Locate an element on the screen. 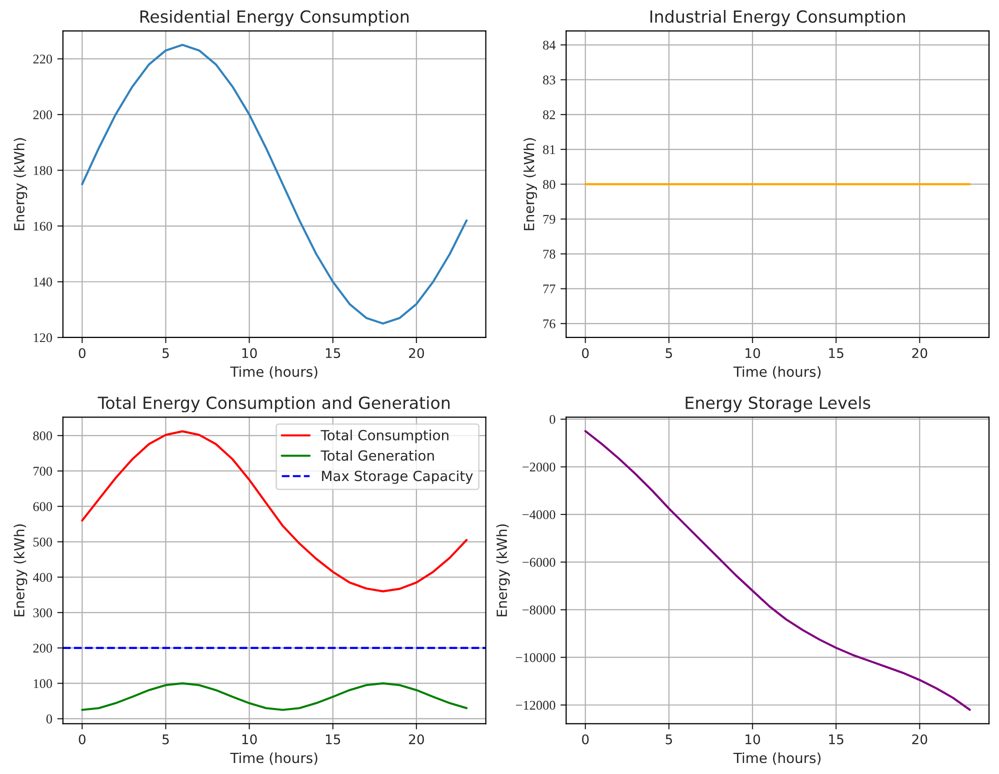  y-tick-label: 83 is located at coordinates (549, 80).